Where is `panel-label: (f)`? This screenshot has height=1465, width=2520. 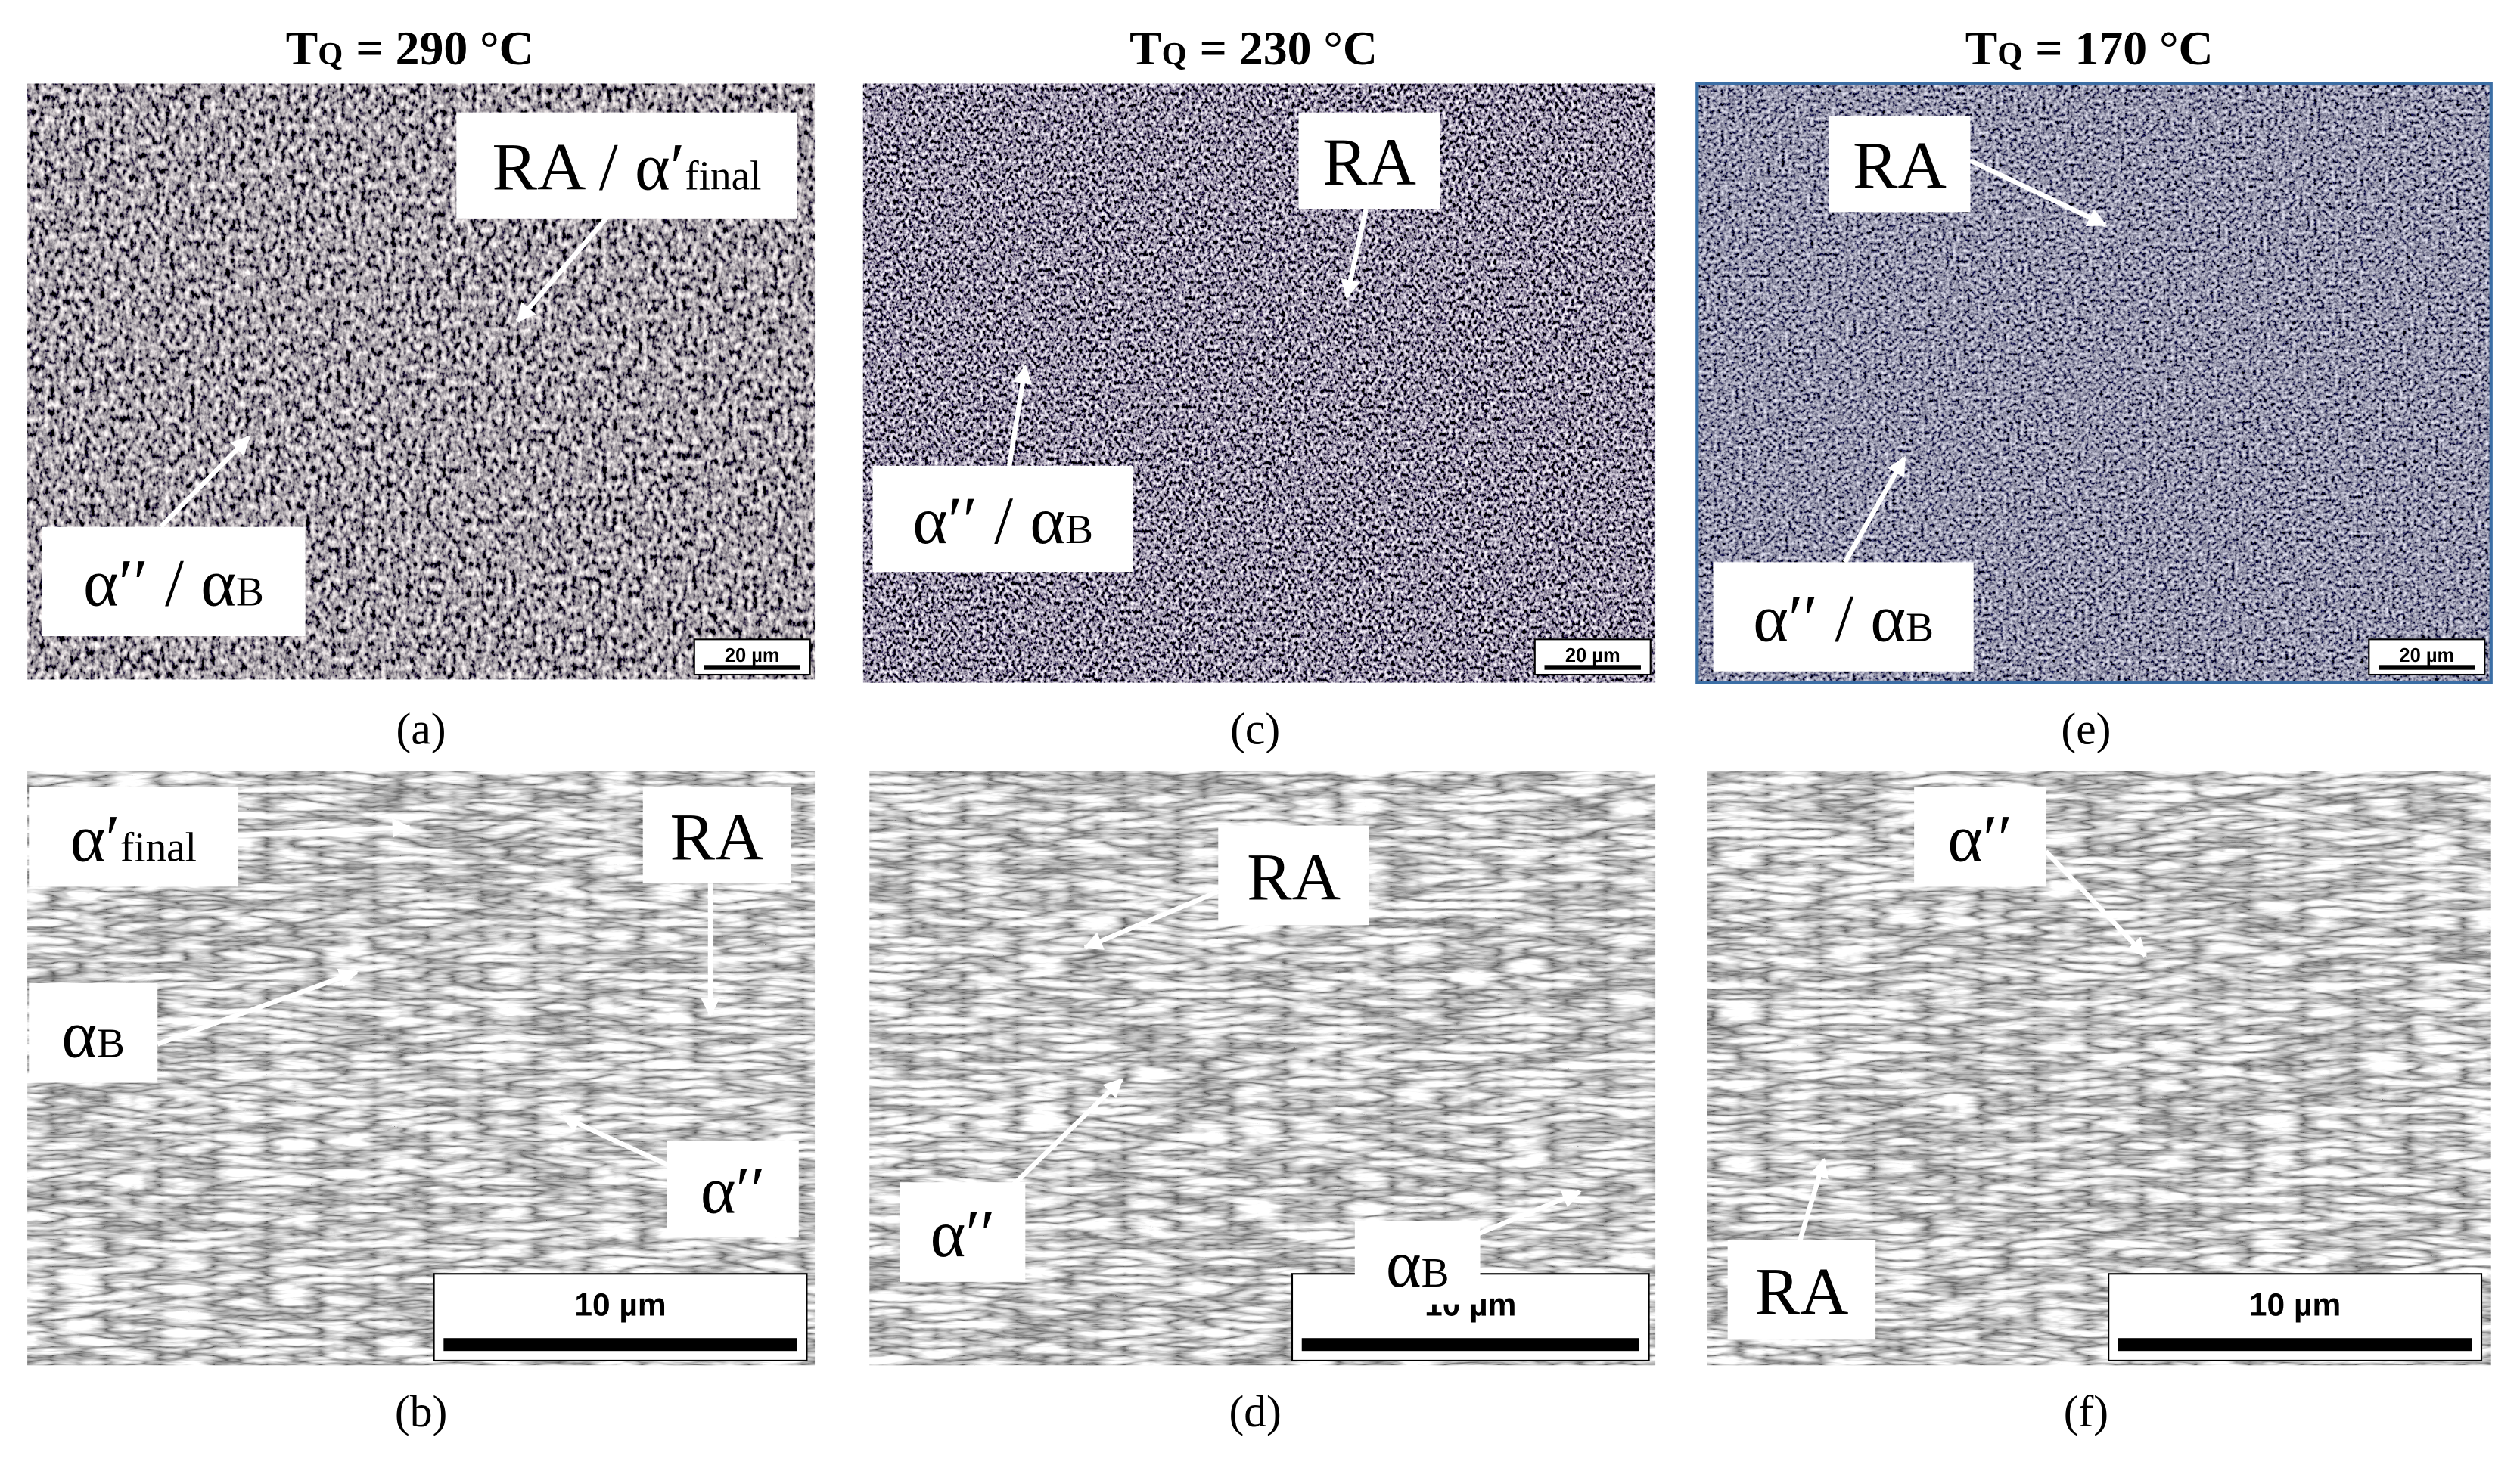 panel-label: (f) is located at coordinates (2086, 1411).